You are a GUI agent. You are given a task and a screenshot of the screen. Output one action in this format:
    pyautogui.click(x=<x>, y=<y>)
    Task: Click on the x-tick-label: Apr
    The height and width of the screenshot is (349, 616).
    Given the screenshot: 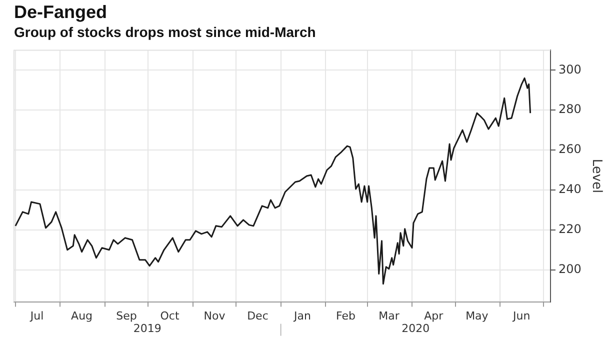 What is the action you would take?
    pyautogui.click(x=434, y=315)
    